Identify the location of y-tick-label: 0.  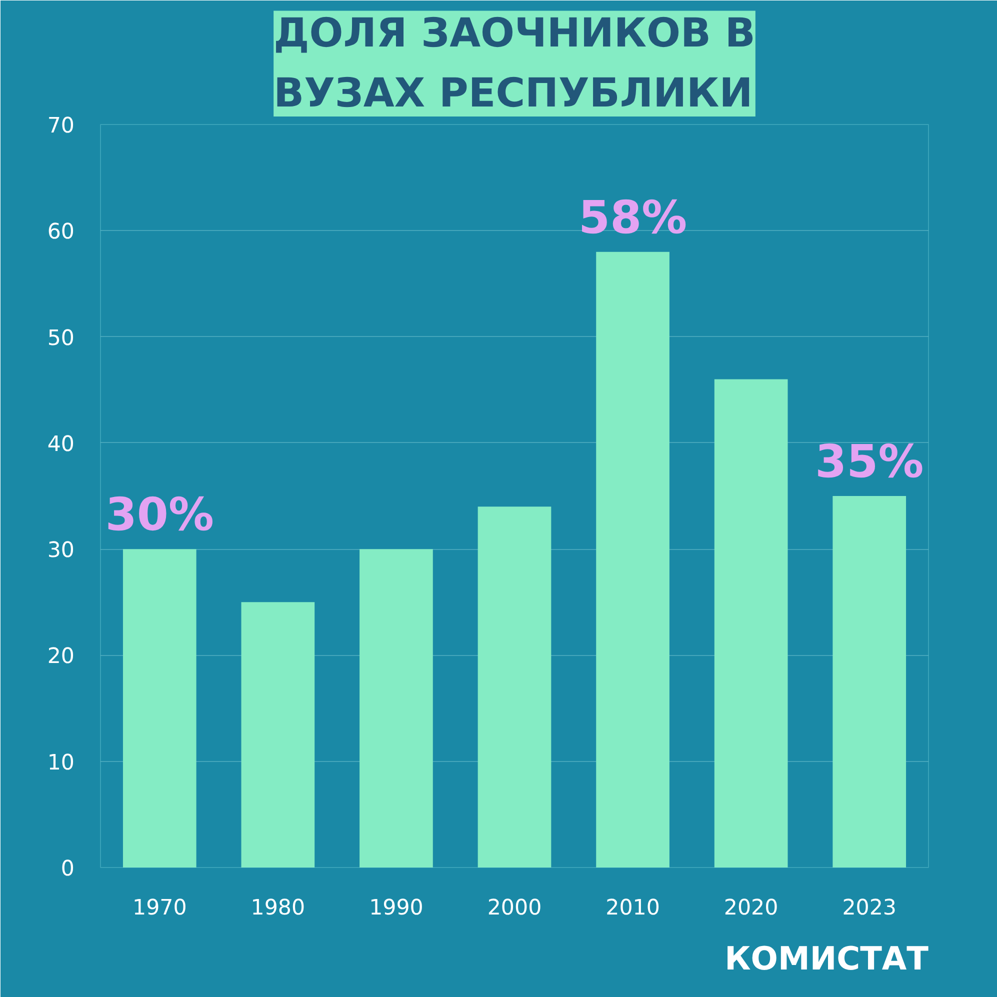
(67, 869).